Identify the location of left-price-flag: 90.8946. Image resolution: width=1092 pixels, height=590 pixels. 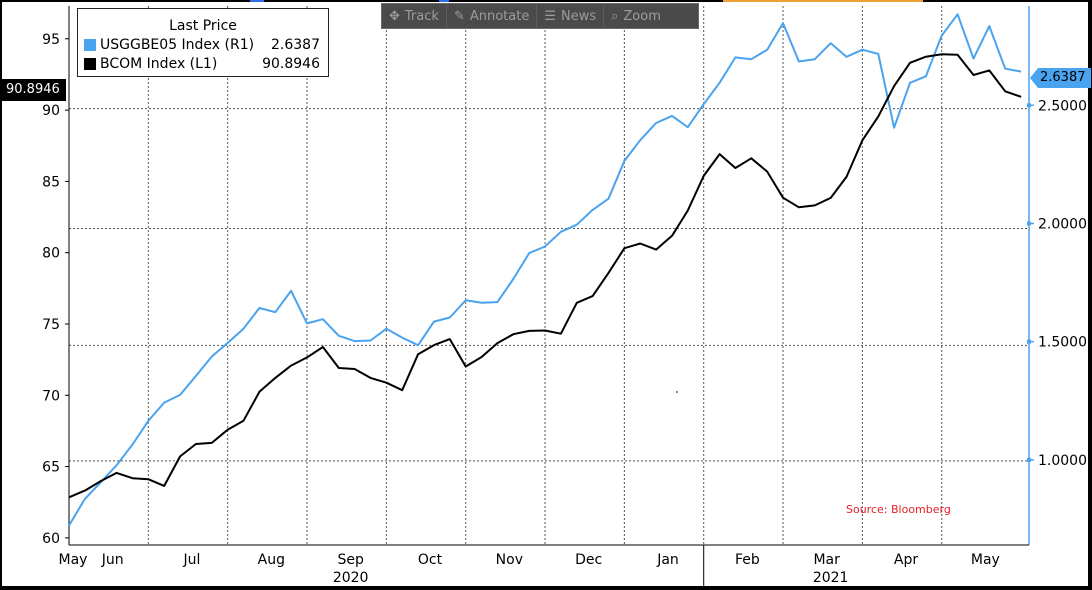
(33, 90).